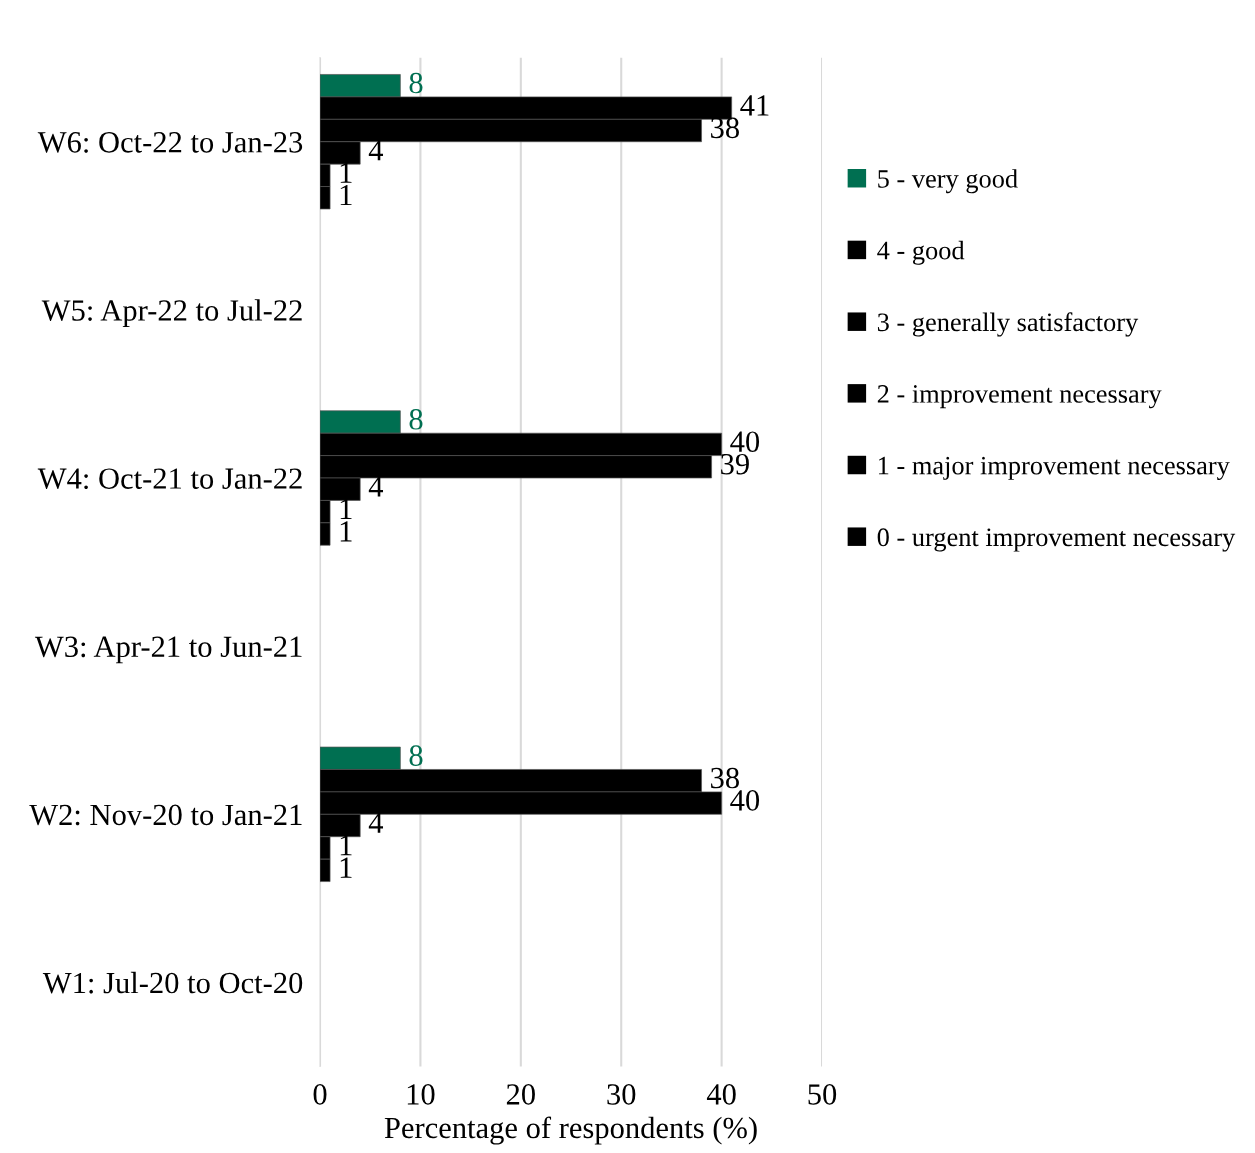 Image resolution: width=1255 pixels, height=1153 pixels. I want to click on legend-label: 4 - good, so click(921, 252).